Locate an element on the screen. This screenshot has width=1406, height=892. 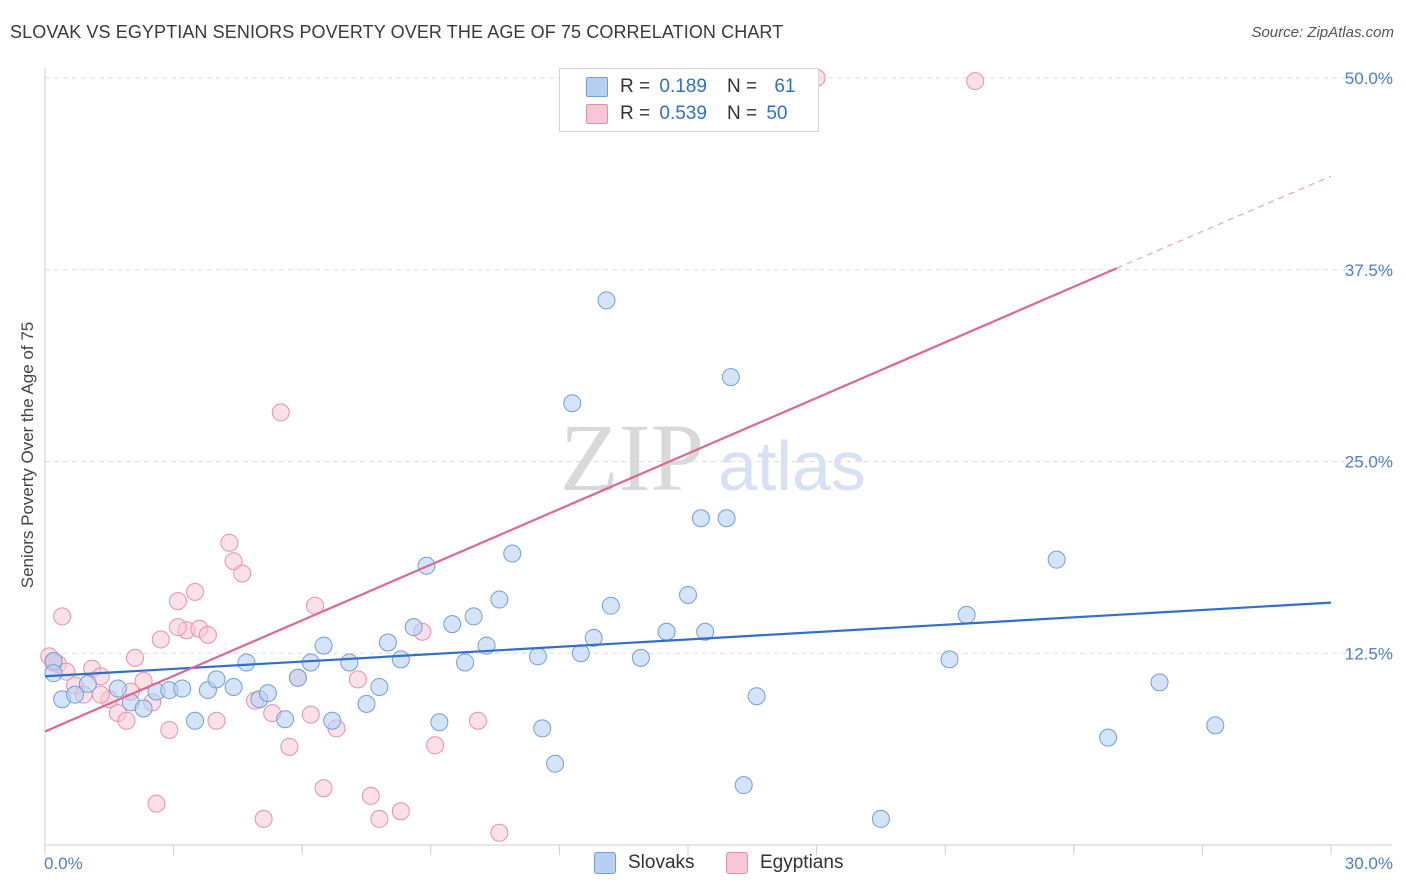
watermark-zip: ZIP is located at coordinates (632, 457).